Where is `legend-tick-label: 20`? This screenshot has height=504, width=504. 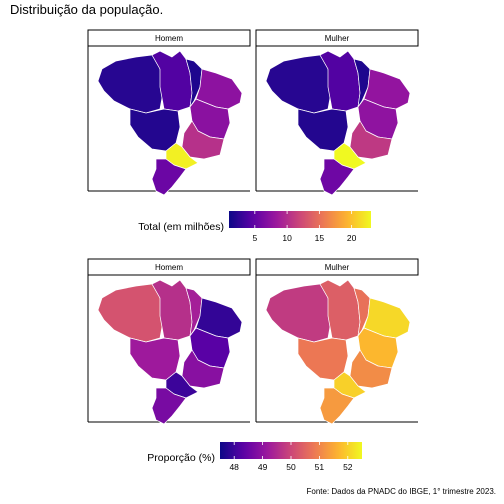 legend-tick-label: 20 is located at coordinates (352, 238).